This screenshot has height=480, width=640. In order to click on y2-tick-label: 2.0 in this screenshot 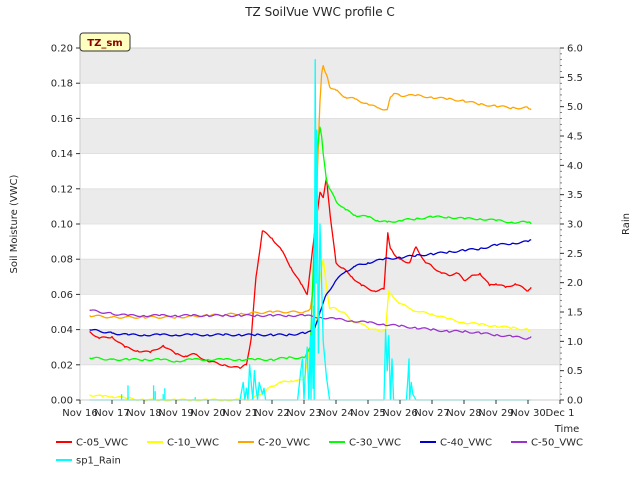, I will do `click(575, 283)`.